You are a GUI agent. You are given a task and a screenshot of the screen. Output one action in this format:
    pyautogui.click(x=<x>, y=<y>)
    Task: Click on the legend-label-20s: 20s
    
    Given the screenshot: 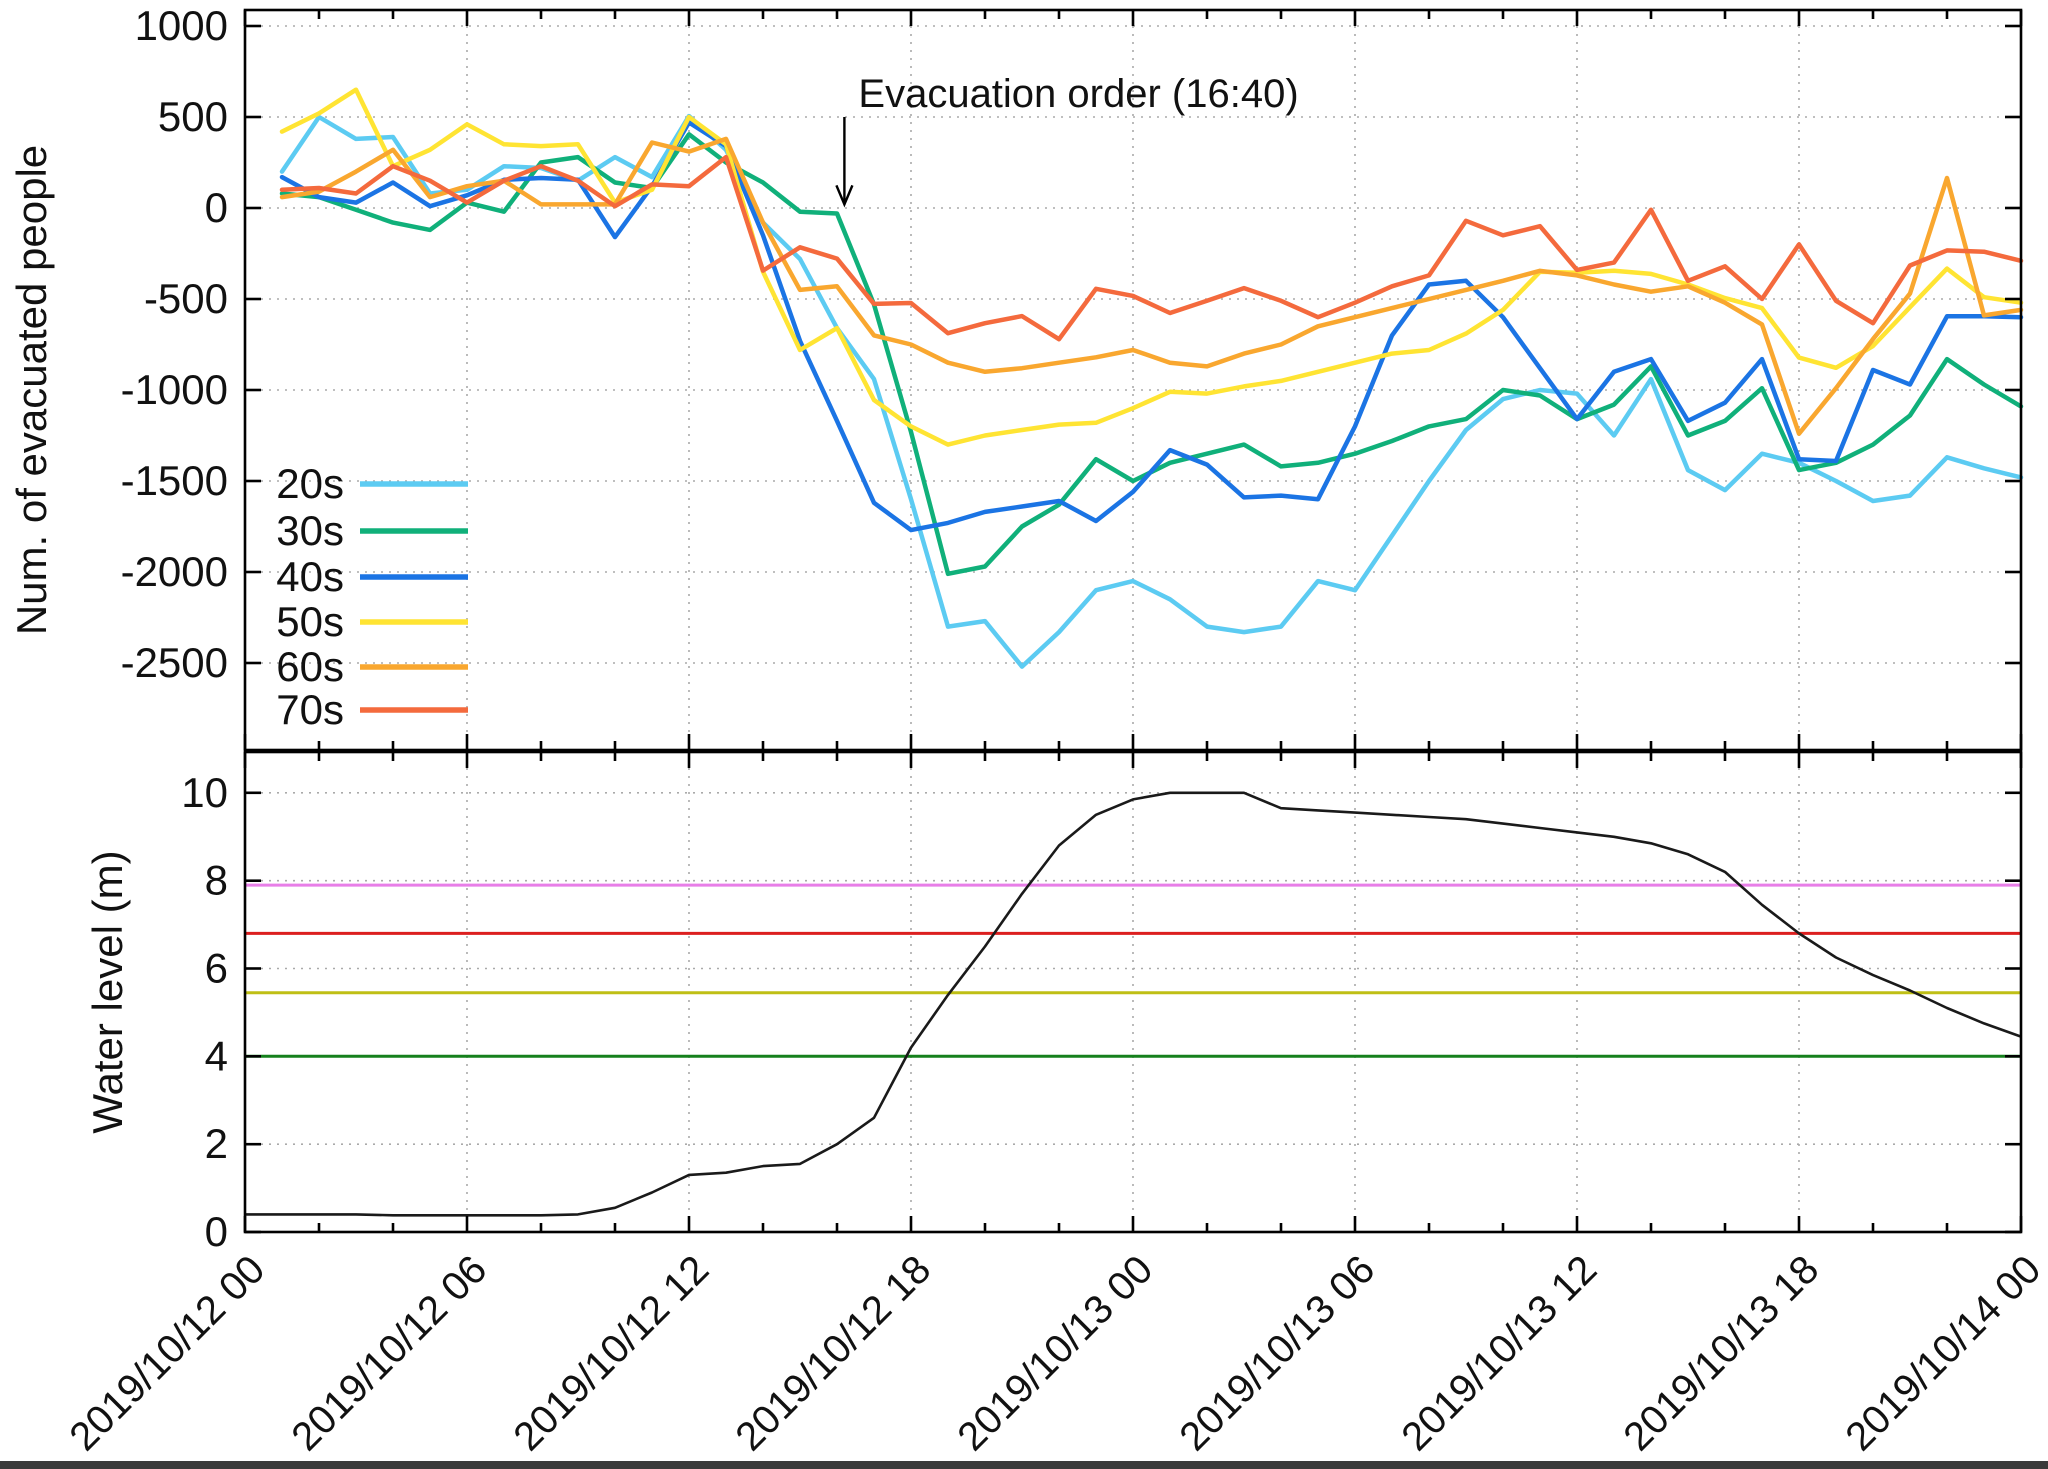 What is the action you would take?
    pyautogui.click(x=310, y=483)
    